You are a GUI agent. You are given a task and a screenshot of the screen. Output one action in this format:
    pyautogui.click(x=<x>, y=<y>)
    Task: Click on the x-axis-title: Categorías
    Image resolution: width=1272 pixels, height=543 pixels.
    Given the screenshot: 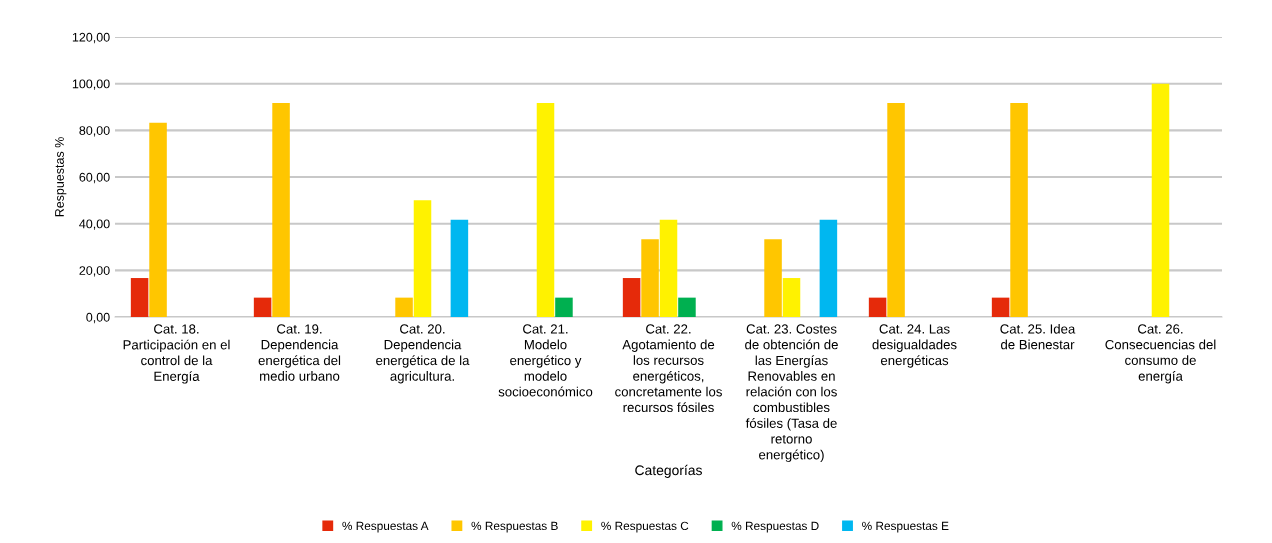 What is the action you would take?
    pyautogui.click(x=668, y=471)
    